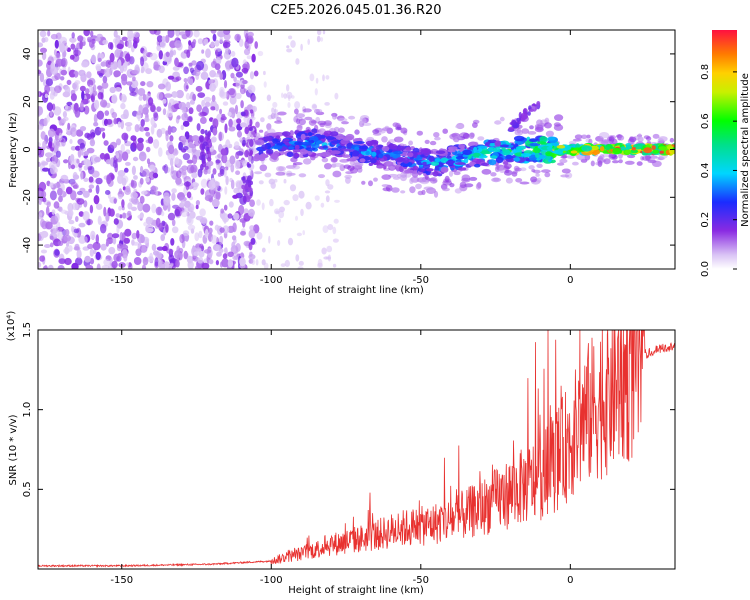 The image size is (750, 600). Describe the element at coordinates (27, 149) in the screenshot. I see `spectrogram-y-tick-label: 0` at that location.